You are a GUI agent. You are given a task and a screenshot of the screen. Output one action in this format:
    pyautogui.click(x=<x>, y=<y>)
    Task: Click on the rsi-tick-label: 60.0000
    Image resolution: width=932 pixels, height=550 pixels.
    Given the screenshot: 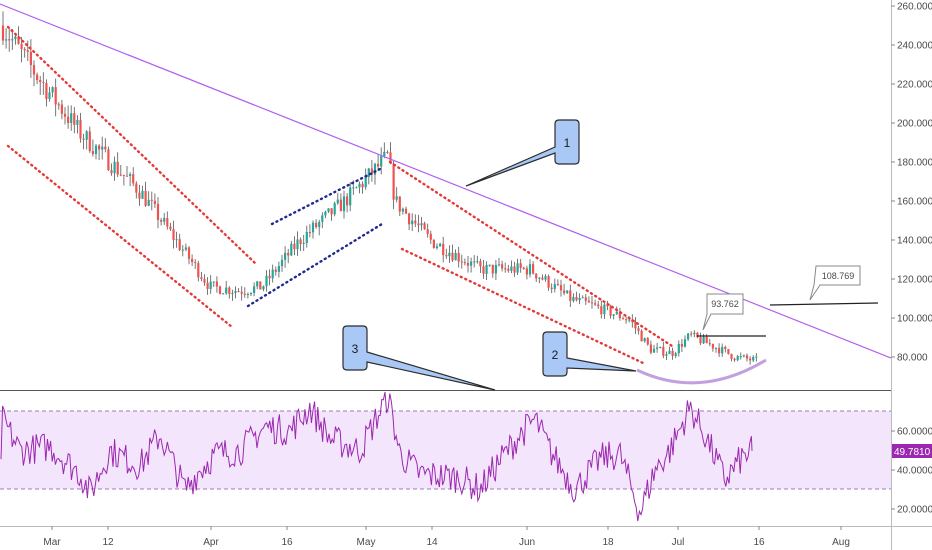 What is the action you would take?
    pyautogui.click(x=914, y=432)
    